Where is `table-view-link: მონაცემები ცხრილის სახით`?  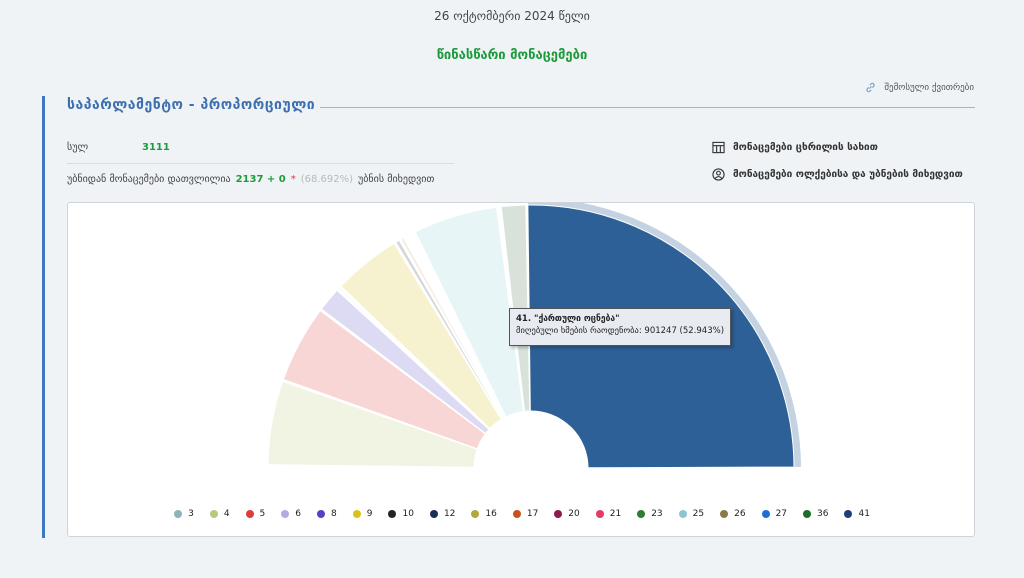
table-view-link: მონაცემები ცხრილის სახით is located at coordinates (795, 147).